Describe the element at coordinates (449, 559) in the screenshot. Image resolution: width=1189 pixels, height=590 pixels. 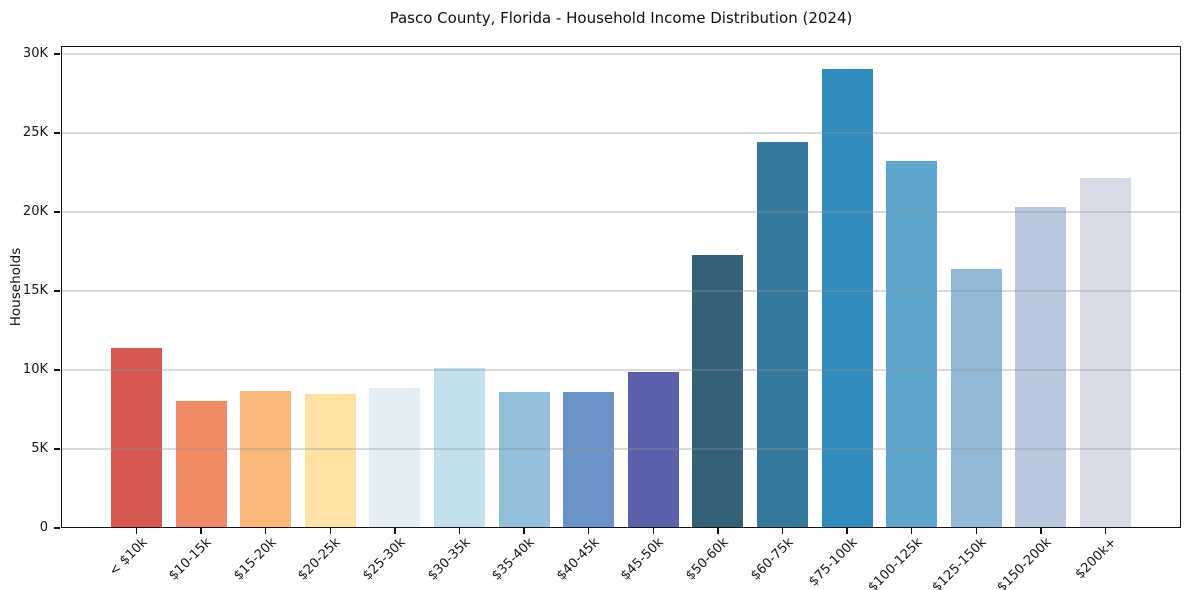
I see `x-tick-label: $30-35k` at that location.